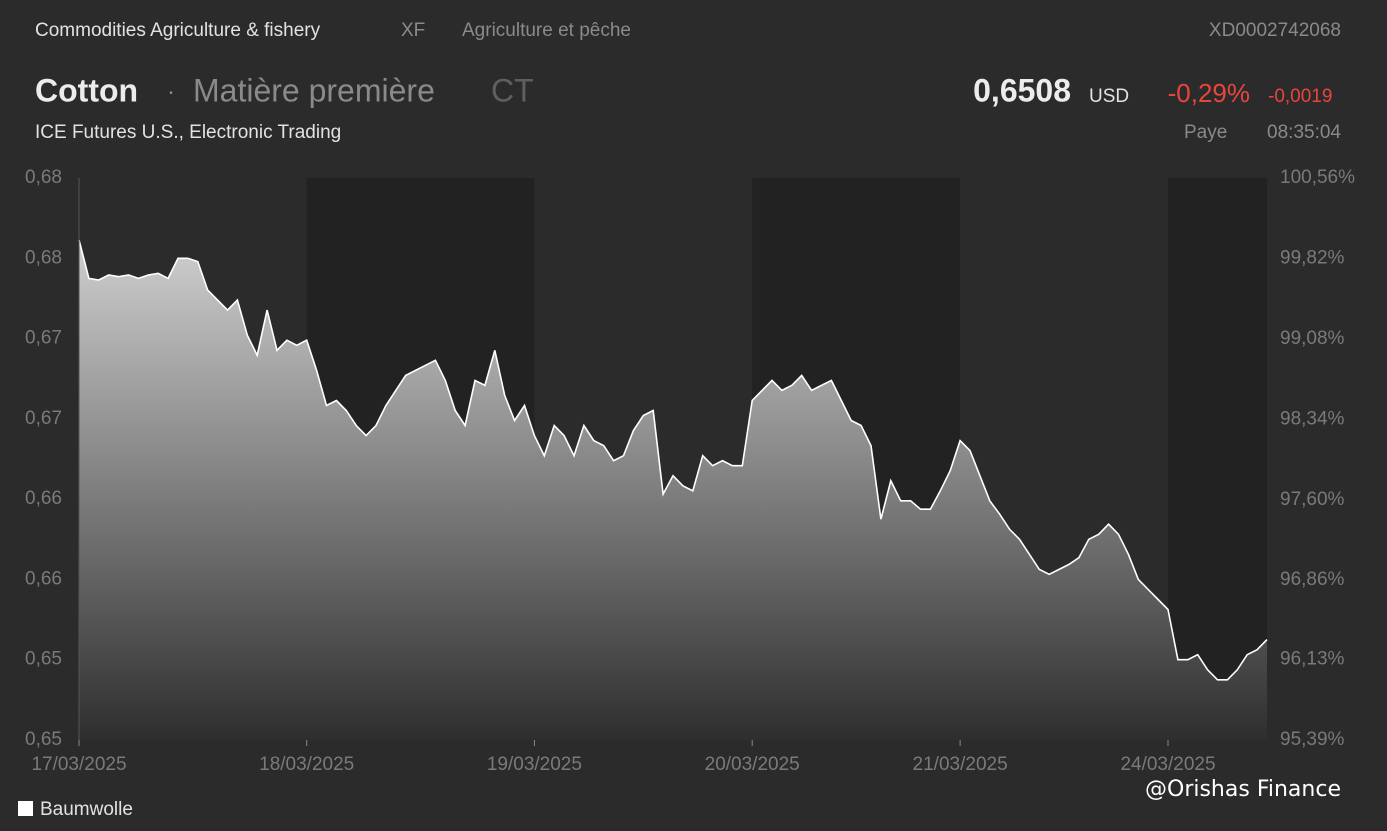 Image resolution: width=1387 pixels, height=831 pixels. What do you see at coordinates (546, 30) in the screenshot?
I see `category-fr: Agriculture et pêche` at bounding box center [546, 30].